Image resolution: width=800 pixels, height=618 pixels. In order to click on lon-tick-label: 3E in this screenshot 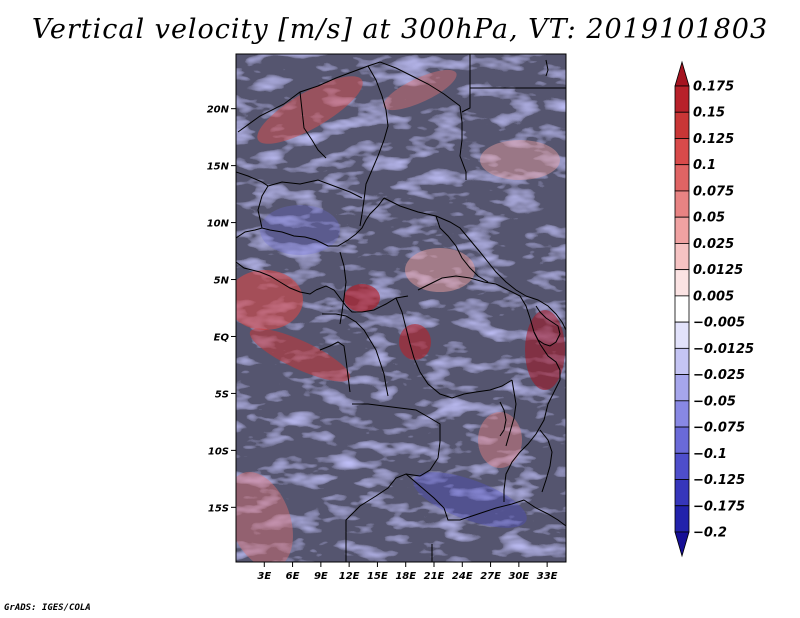, I will do `click(264, 576)`.